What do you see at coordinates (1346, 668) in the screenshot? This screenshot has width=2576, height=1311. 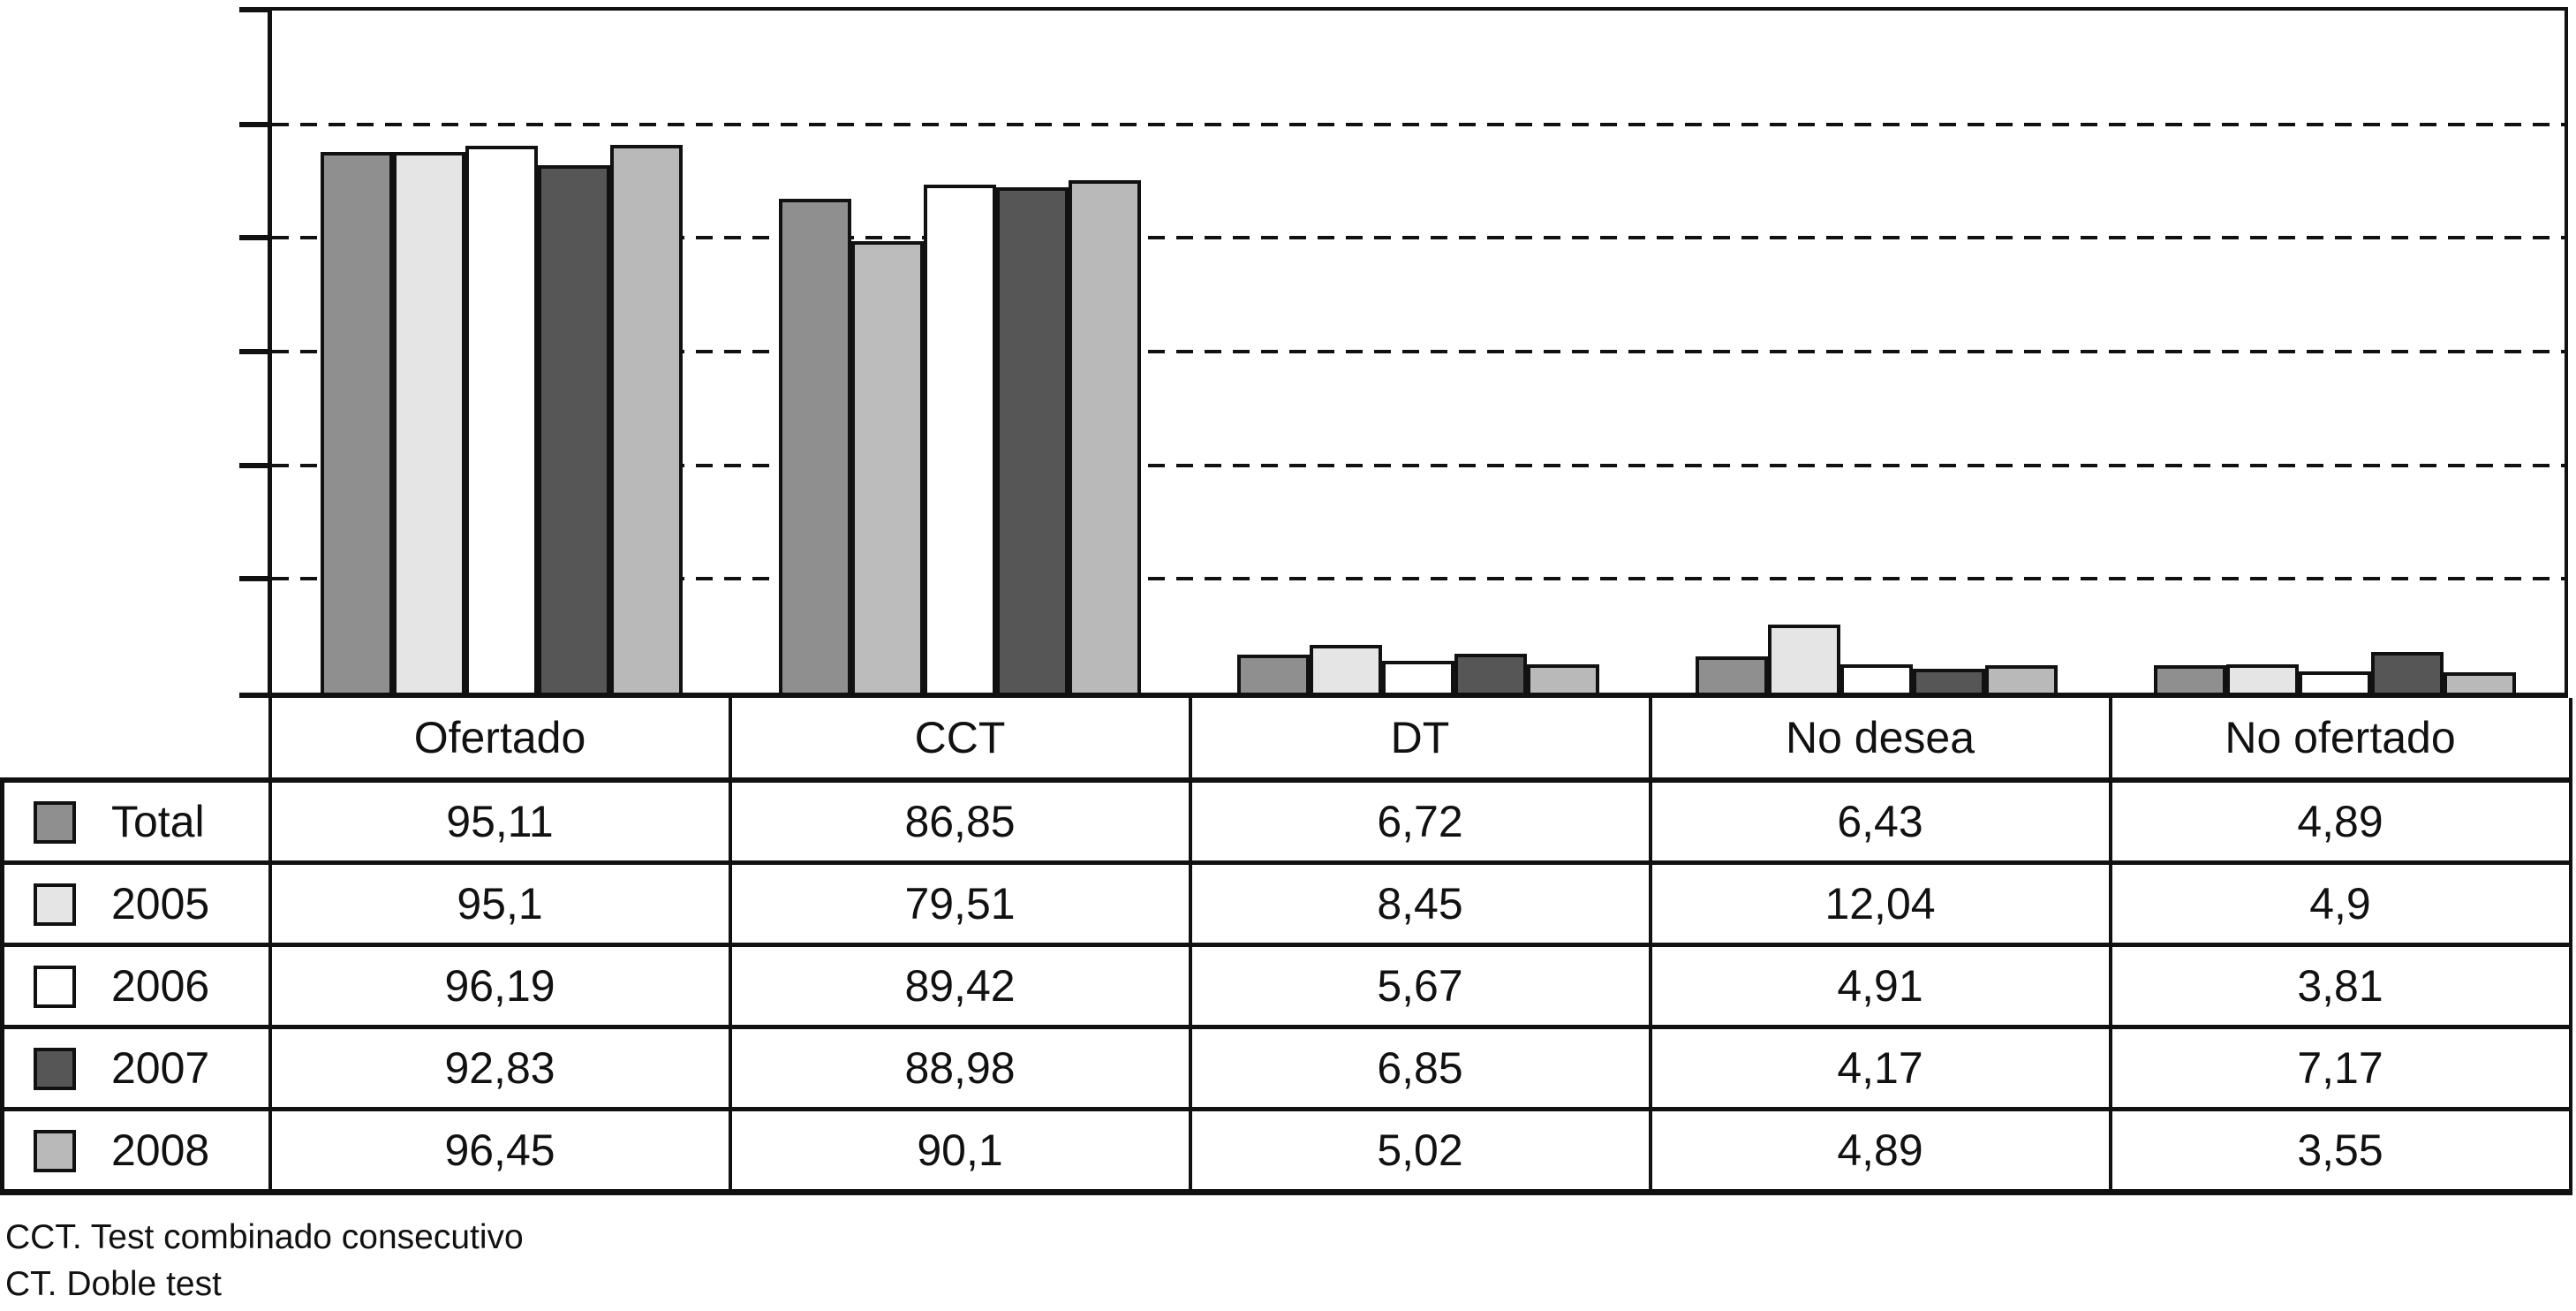 I see `bar-2005-dt` at bounding box center [1346, 668].